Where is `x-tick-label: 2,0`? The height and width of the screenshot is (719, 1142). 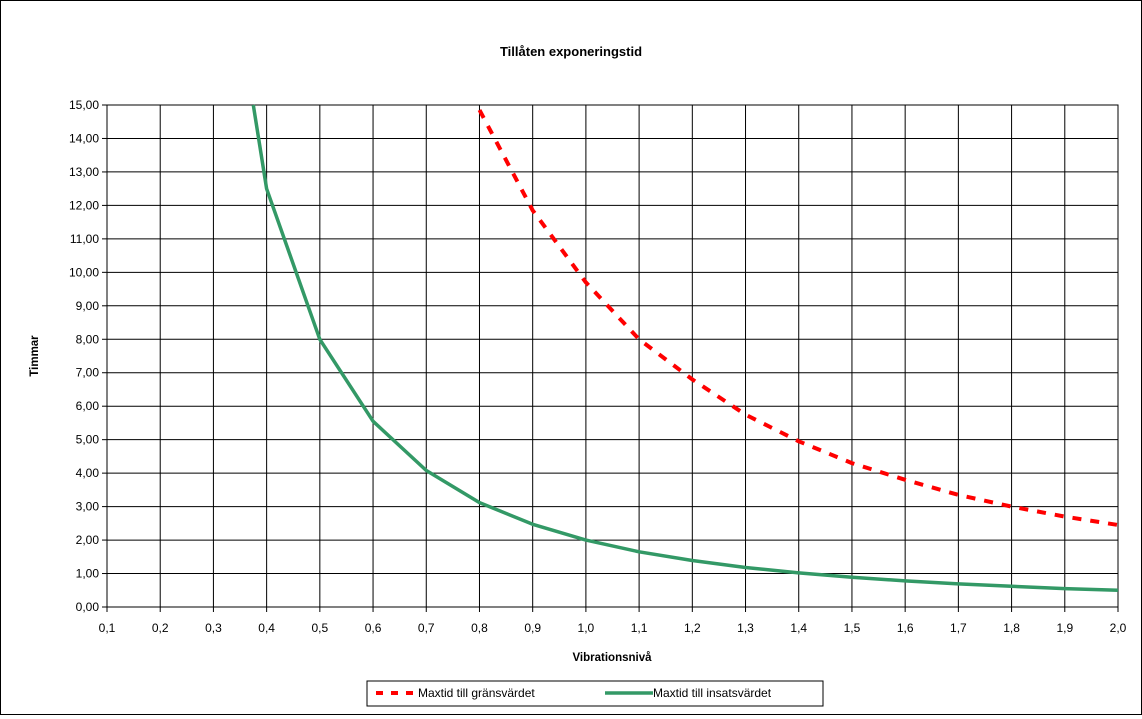
x-tick-label: 2,0 is located at coordinates (1118, 628).